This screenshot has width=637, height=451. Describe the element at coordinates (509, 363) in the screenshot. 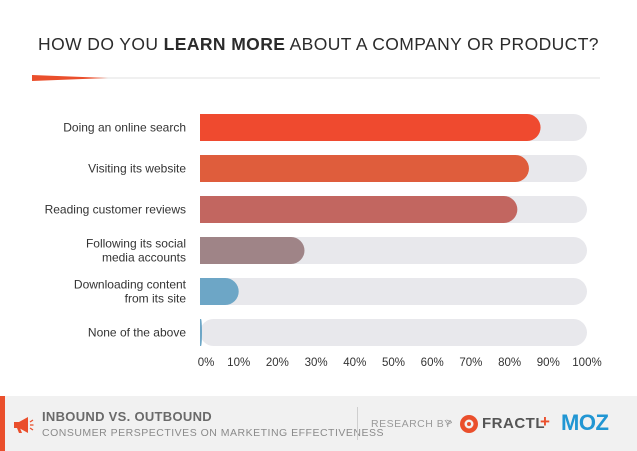

I see `x-tick-label: 80%` at that location.